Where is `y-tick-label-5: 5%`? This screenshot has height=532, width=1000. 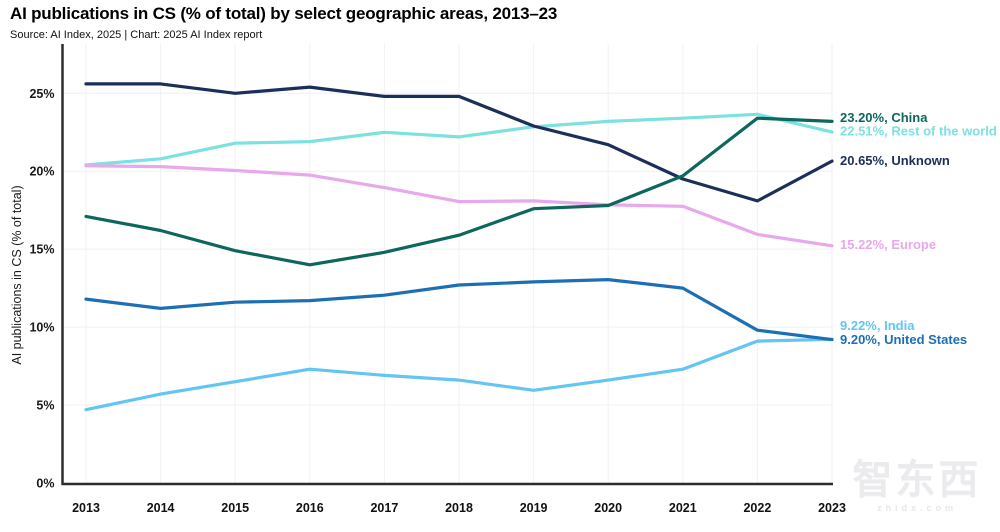
y-tick-label-5: 5% is located at coordinates (45, 406).